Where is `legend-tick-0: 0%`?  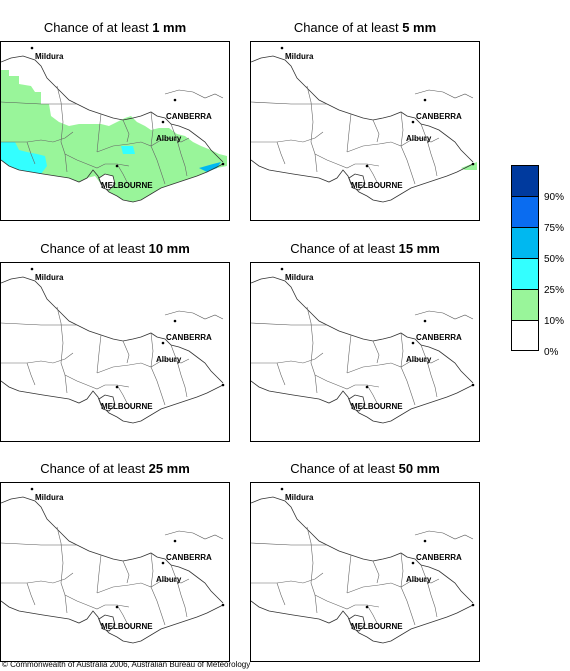 legend-tick-0: 0% is located at coordinates (551, 352).